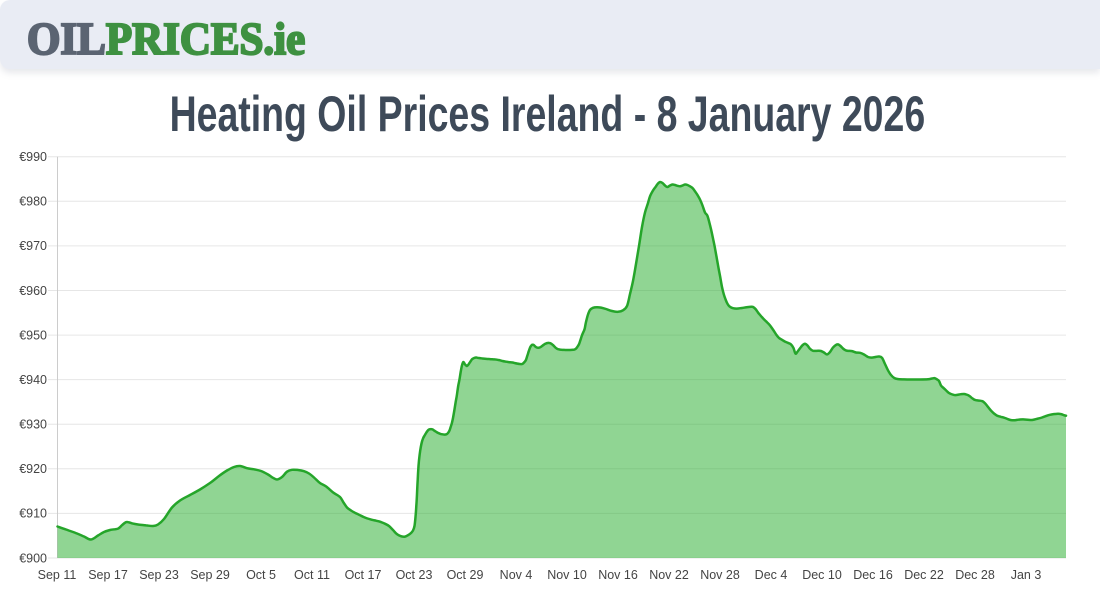 This screenshot has width=1100, height=600. What do you see at coordinates (57, 575) in the screenshot?
I see `svg-text: Sep 11` at bounding box center [57, 575].